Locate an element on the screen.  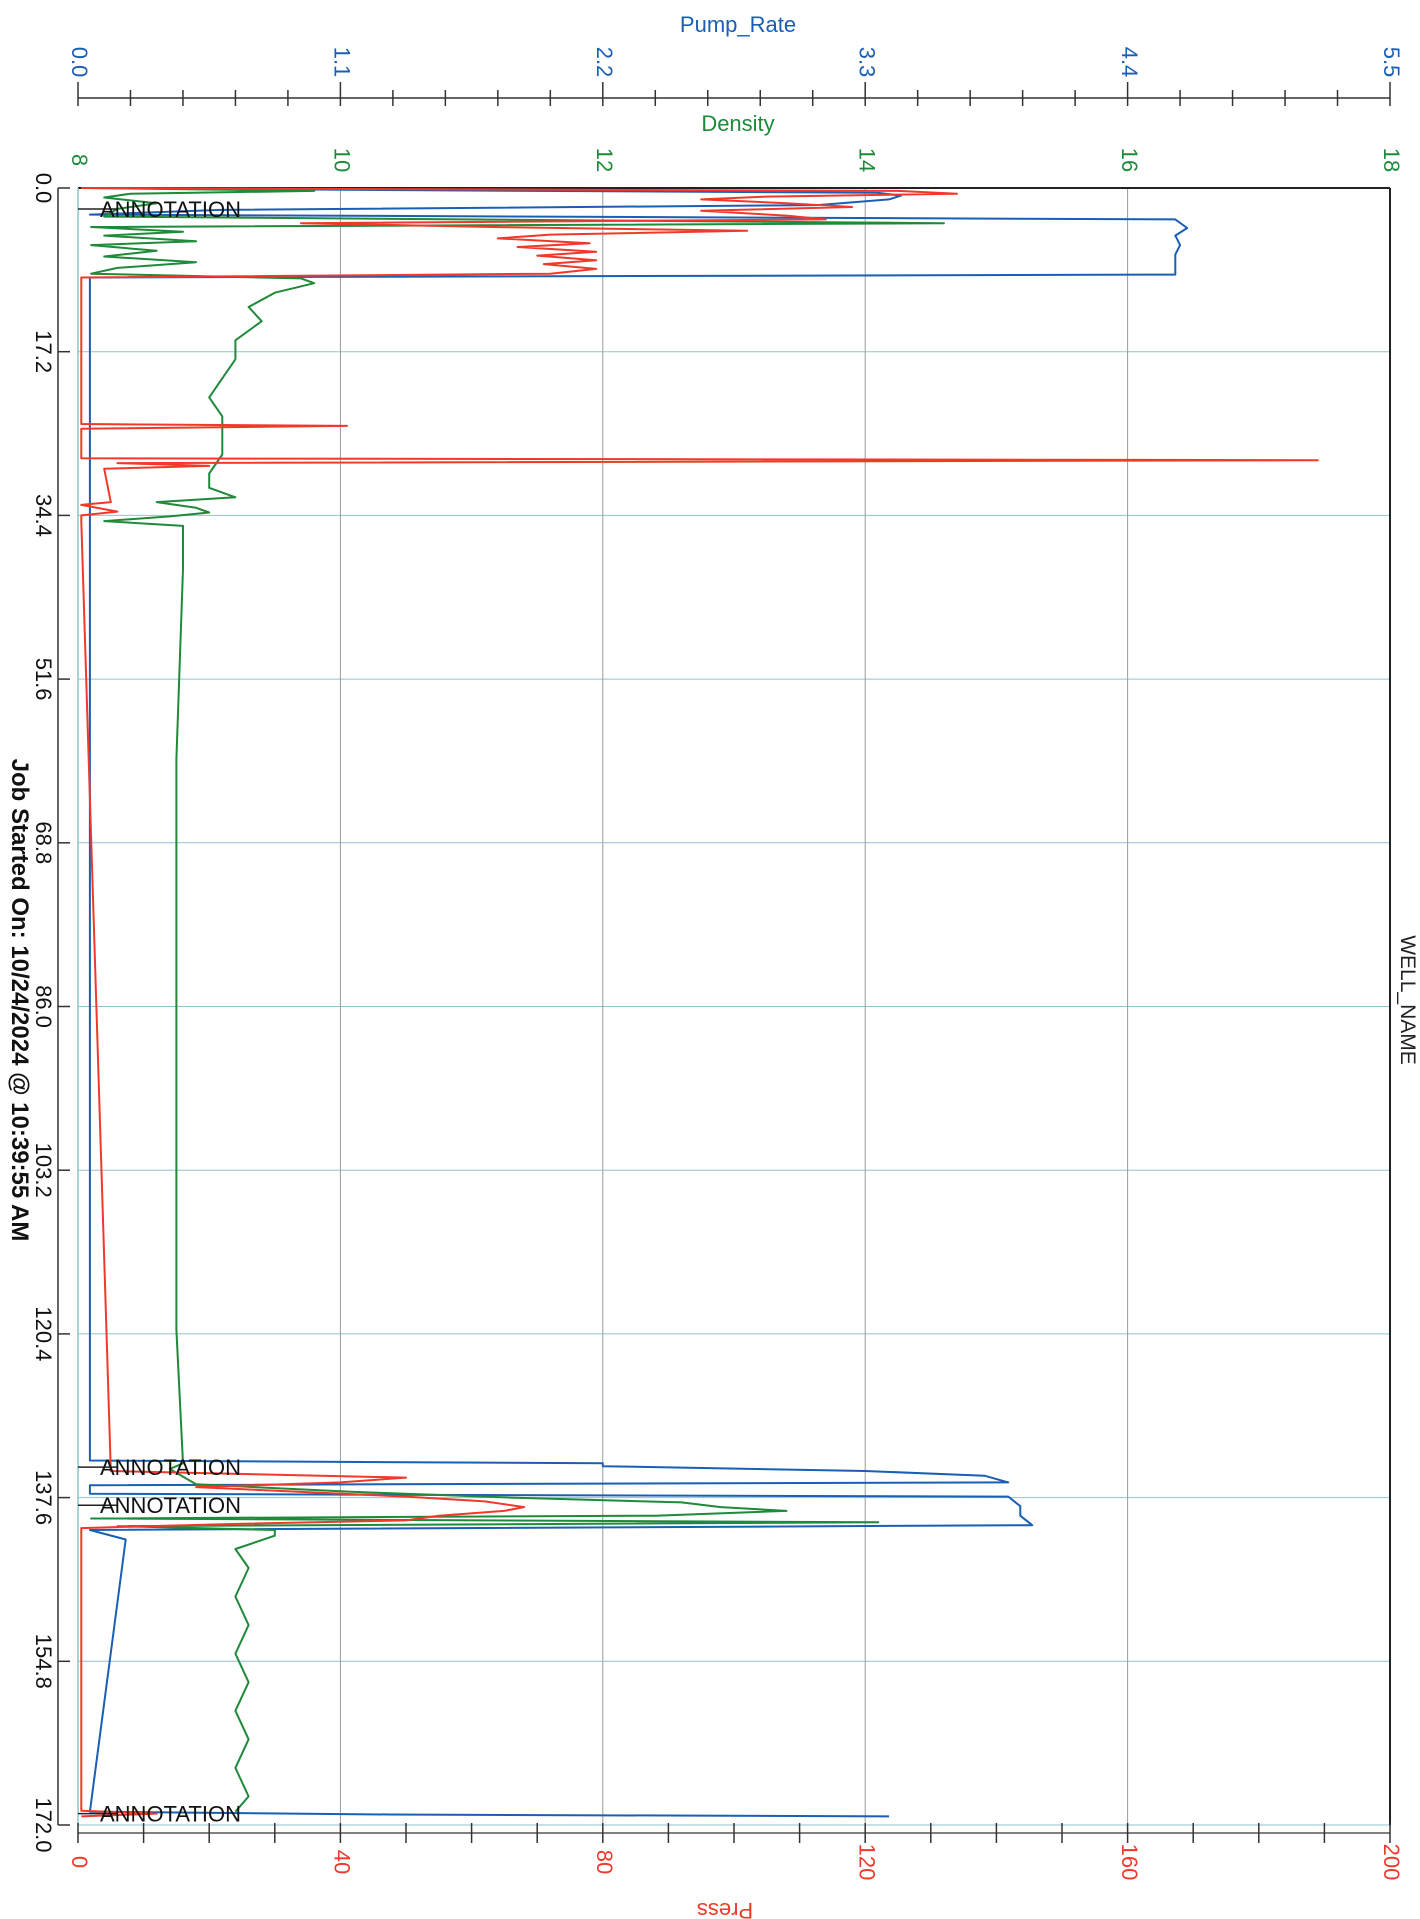
time-tick-label: 0.0 is located at coordinates (43, 188).